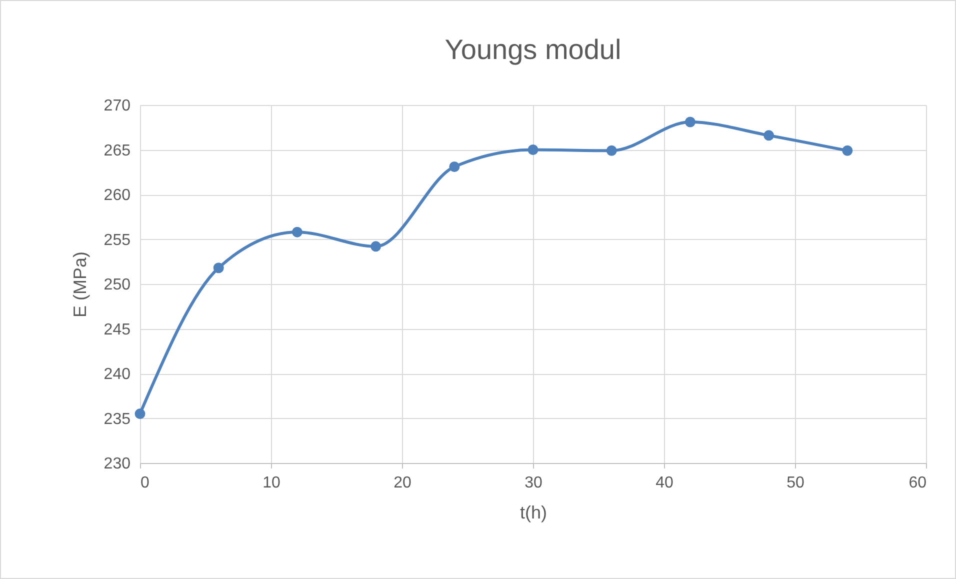 The image size is (956, 579). What do you see at coordinates (403, 483) in the screenshot?
I see `x-tick-label: 20` at bounding box center [403, 483].